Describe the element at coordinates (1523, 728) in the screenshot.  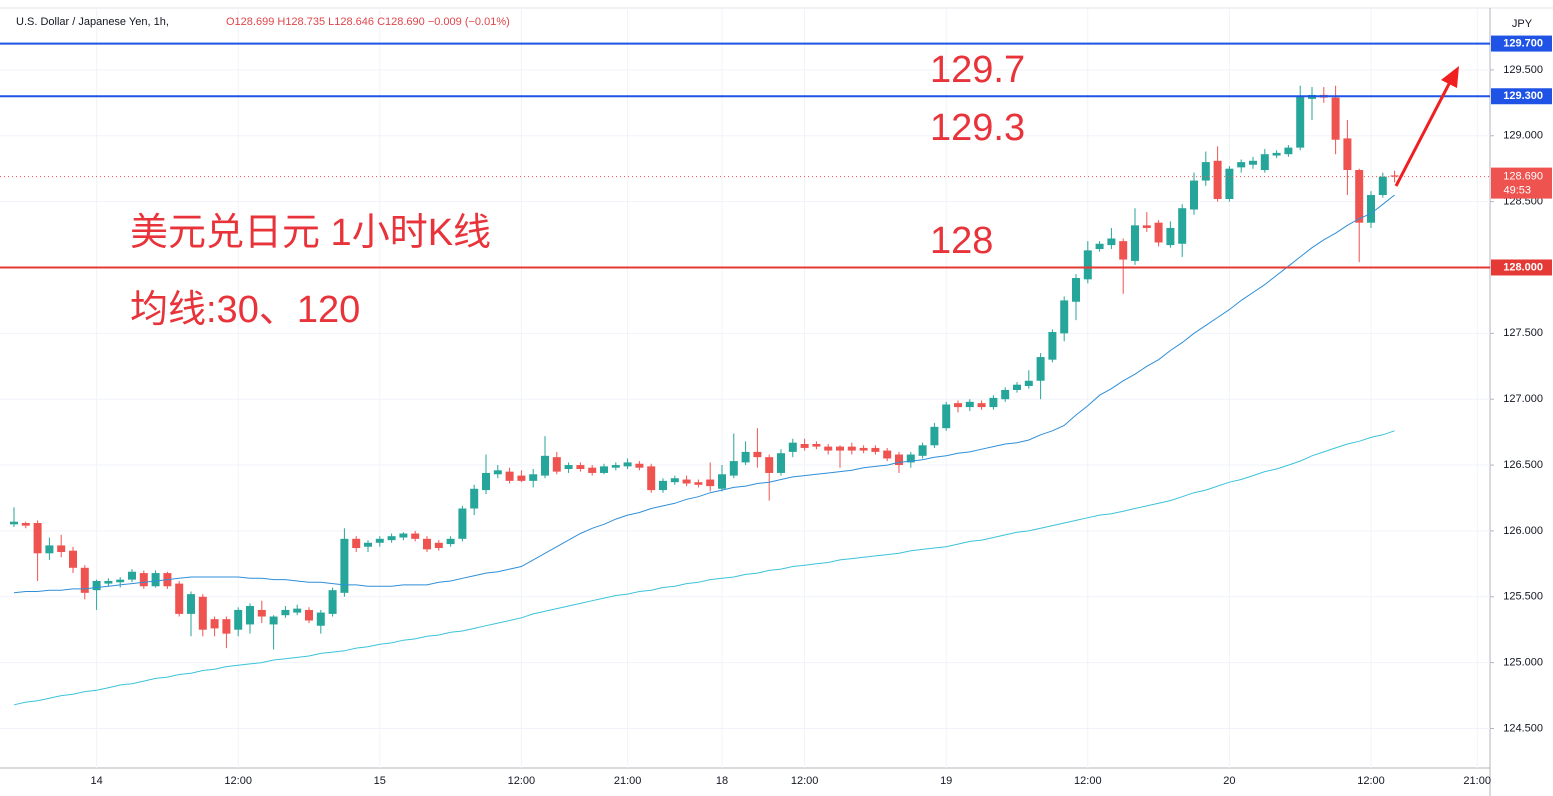
I see `y-tick-label: 124.500` at that location.